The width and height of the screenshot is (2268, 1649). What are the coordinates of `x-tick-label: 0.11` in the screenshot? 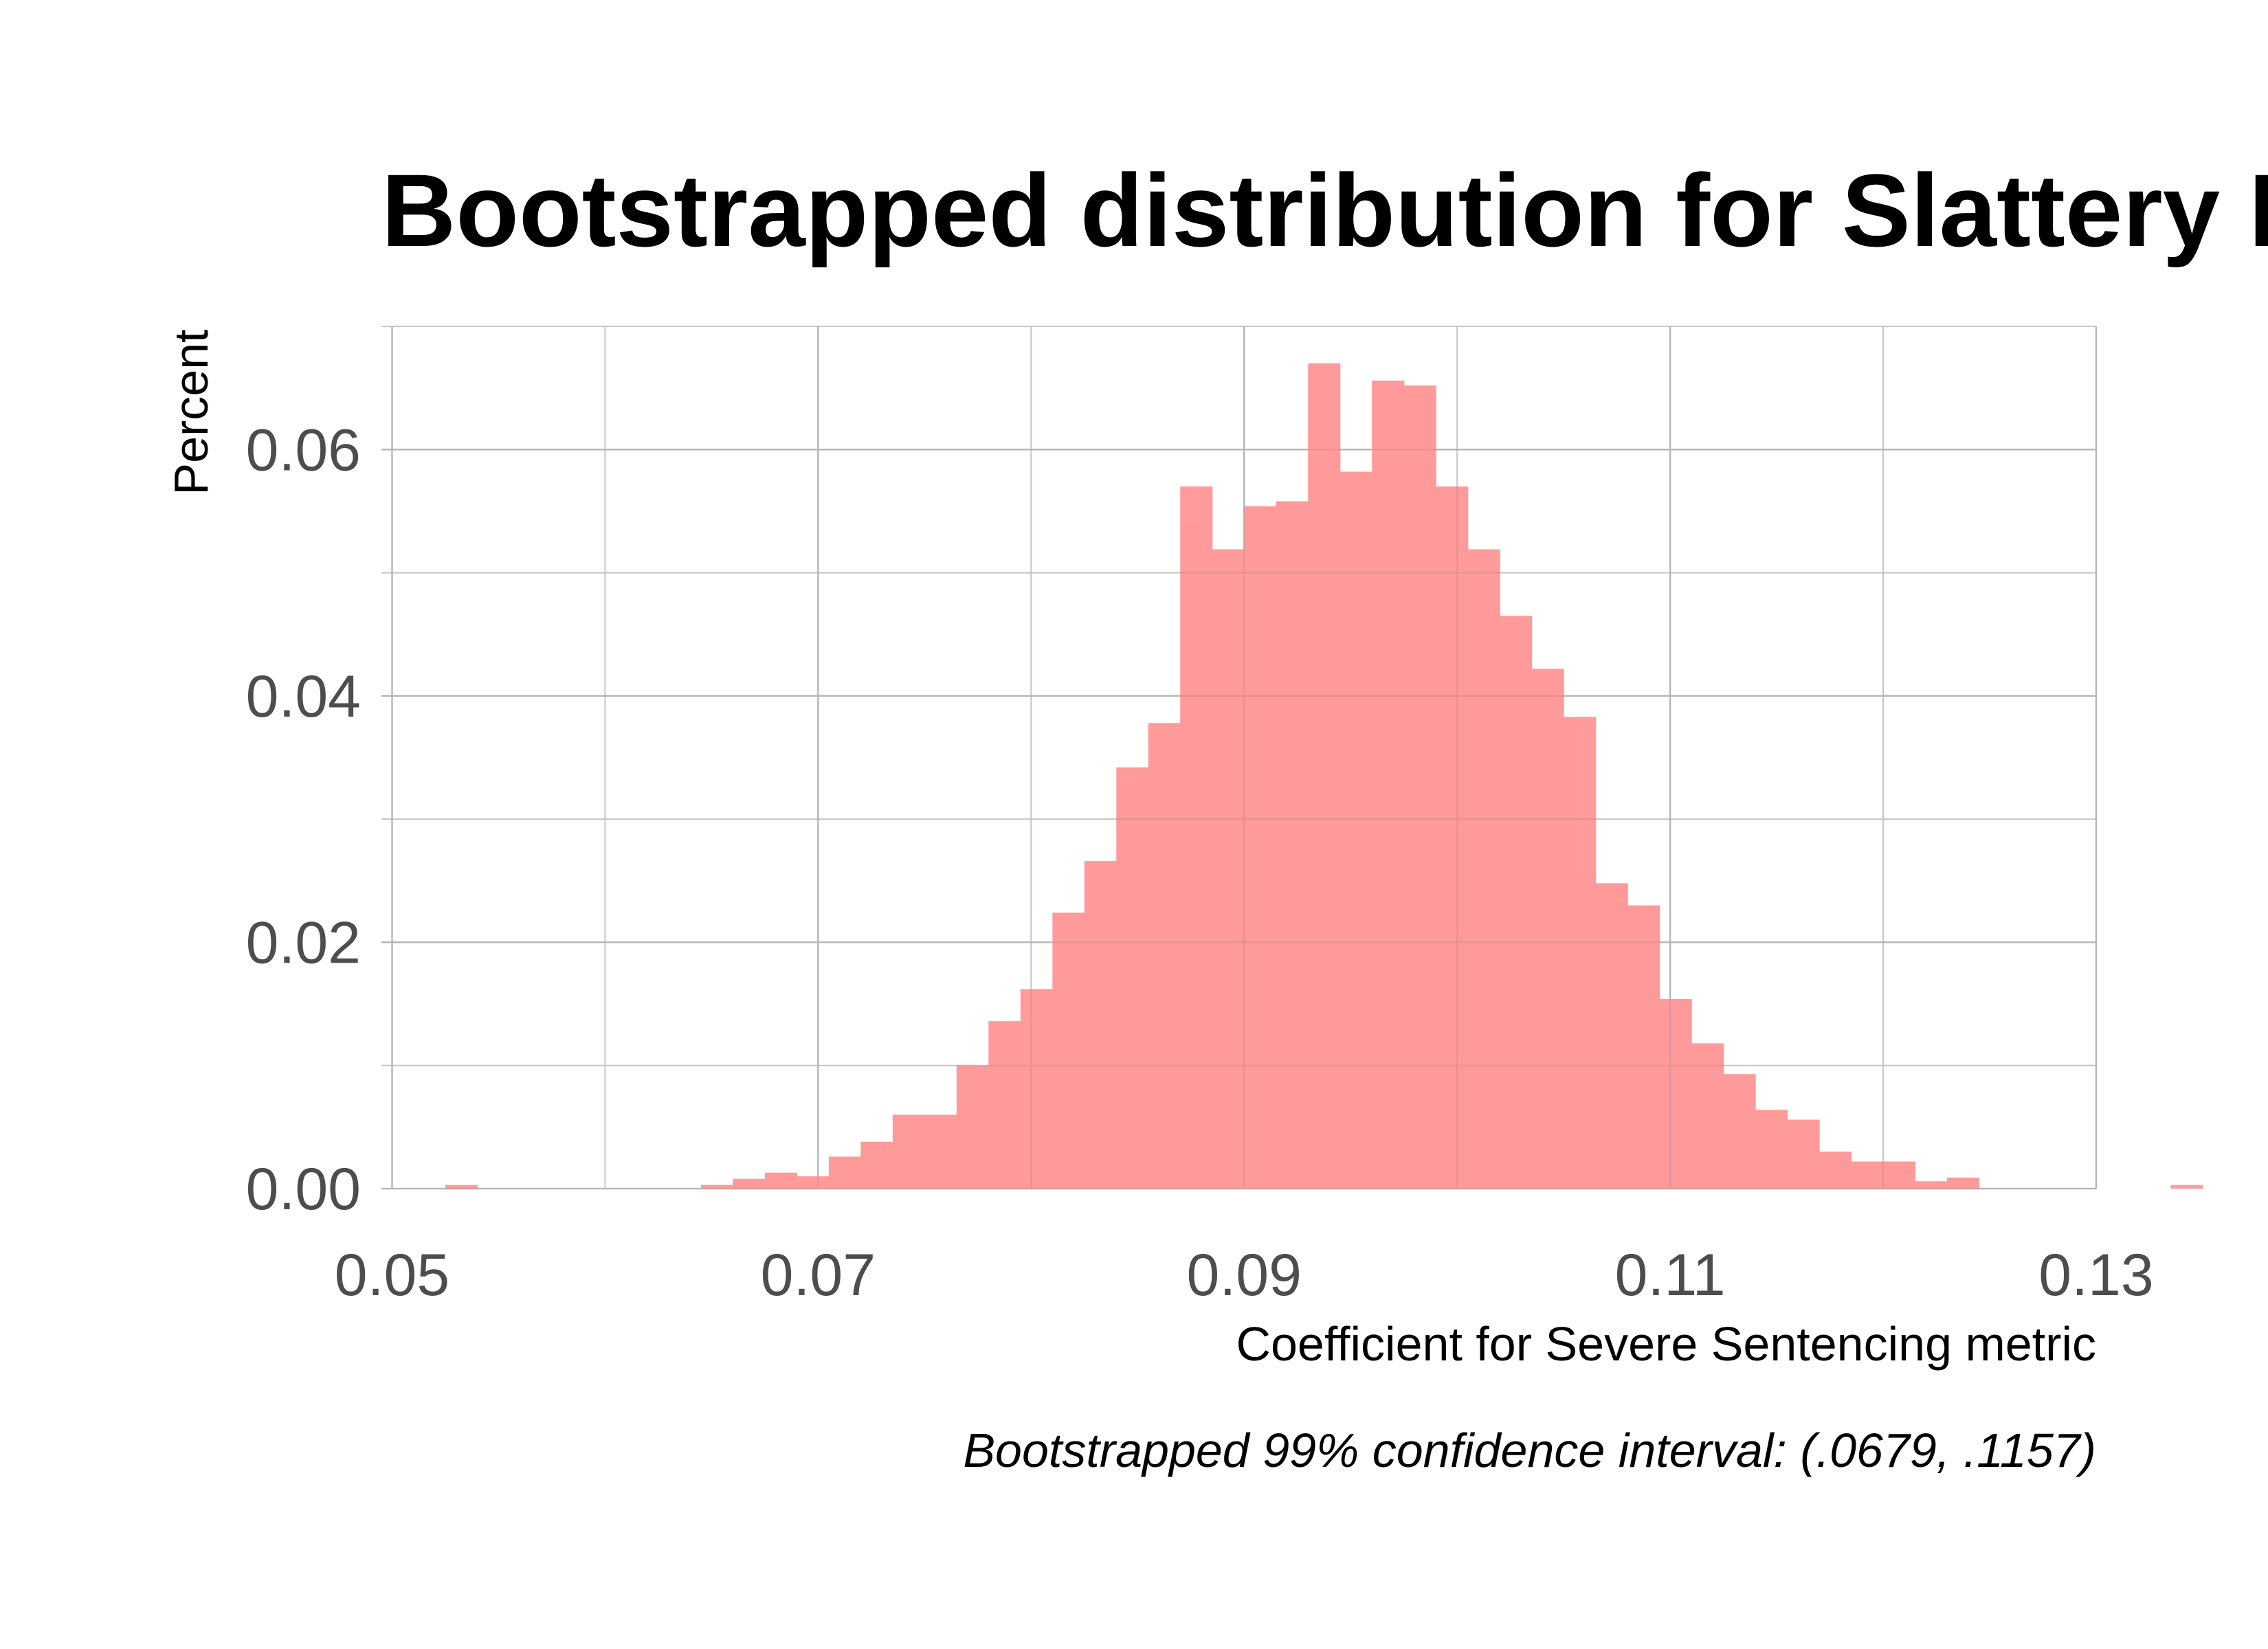 It's located at (1670, 1275).